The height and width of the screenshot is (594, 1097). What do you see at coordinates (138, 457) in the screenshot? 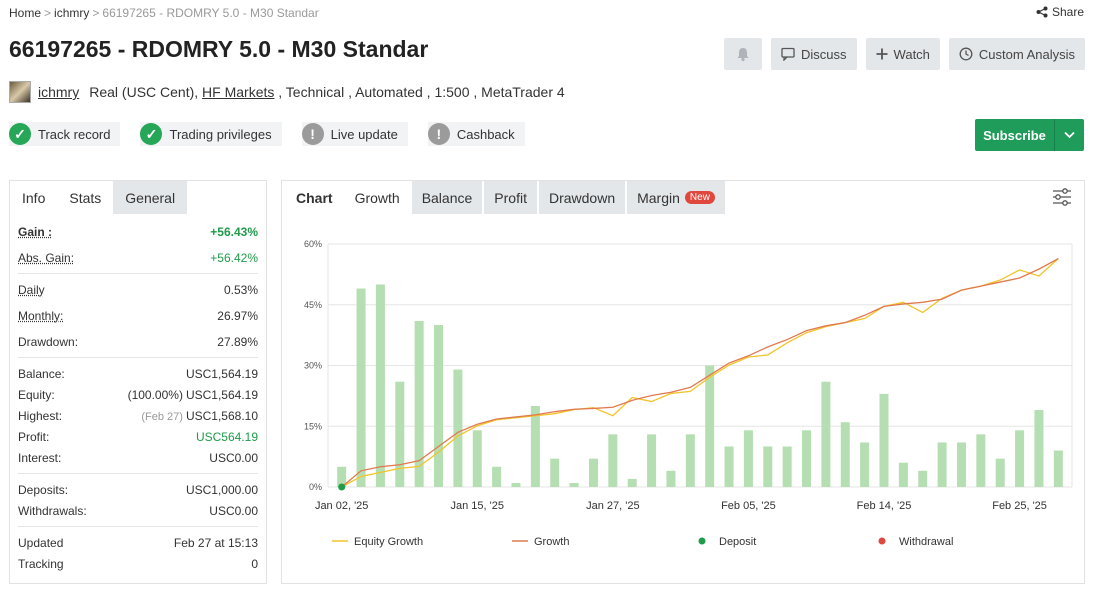
I see `stat-row-interest: Interest: USC0.00` at bounding box center [138, 457].